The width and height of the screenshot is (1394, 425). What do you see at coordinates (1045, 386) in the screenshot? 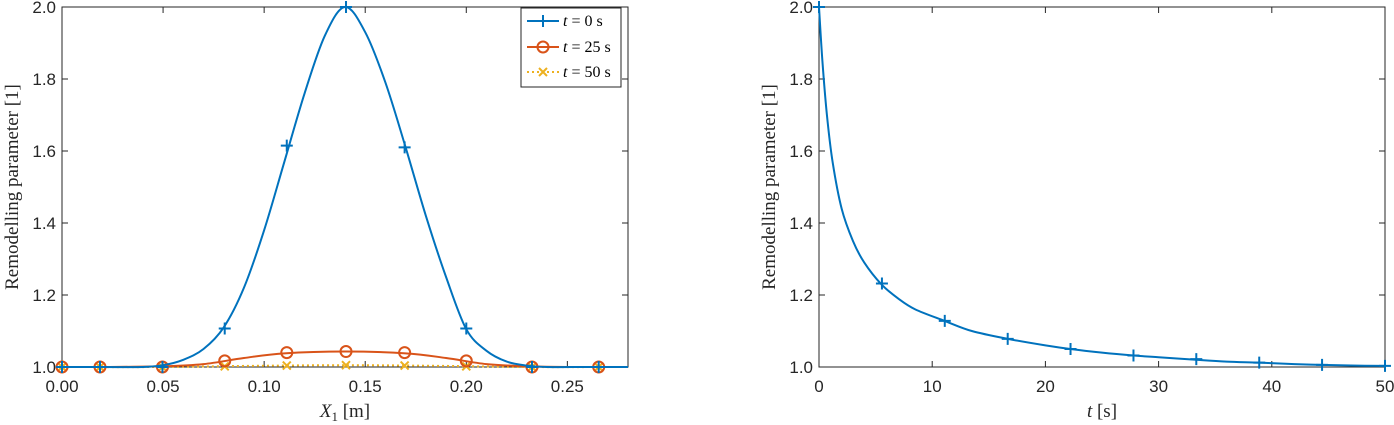
I see `x-tick-label: 20` at bounding box center [1045, 386].